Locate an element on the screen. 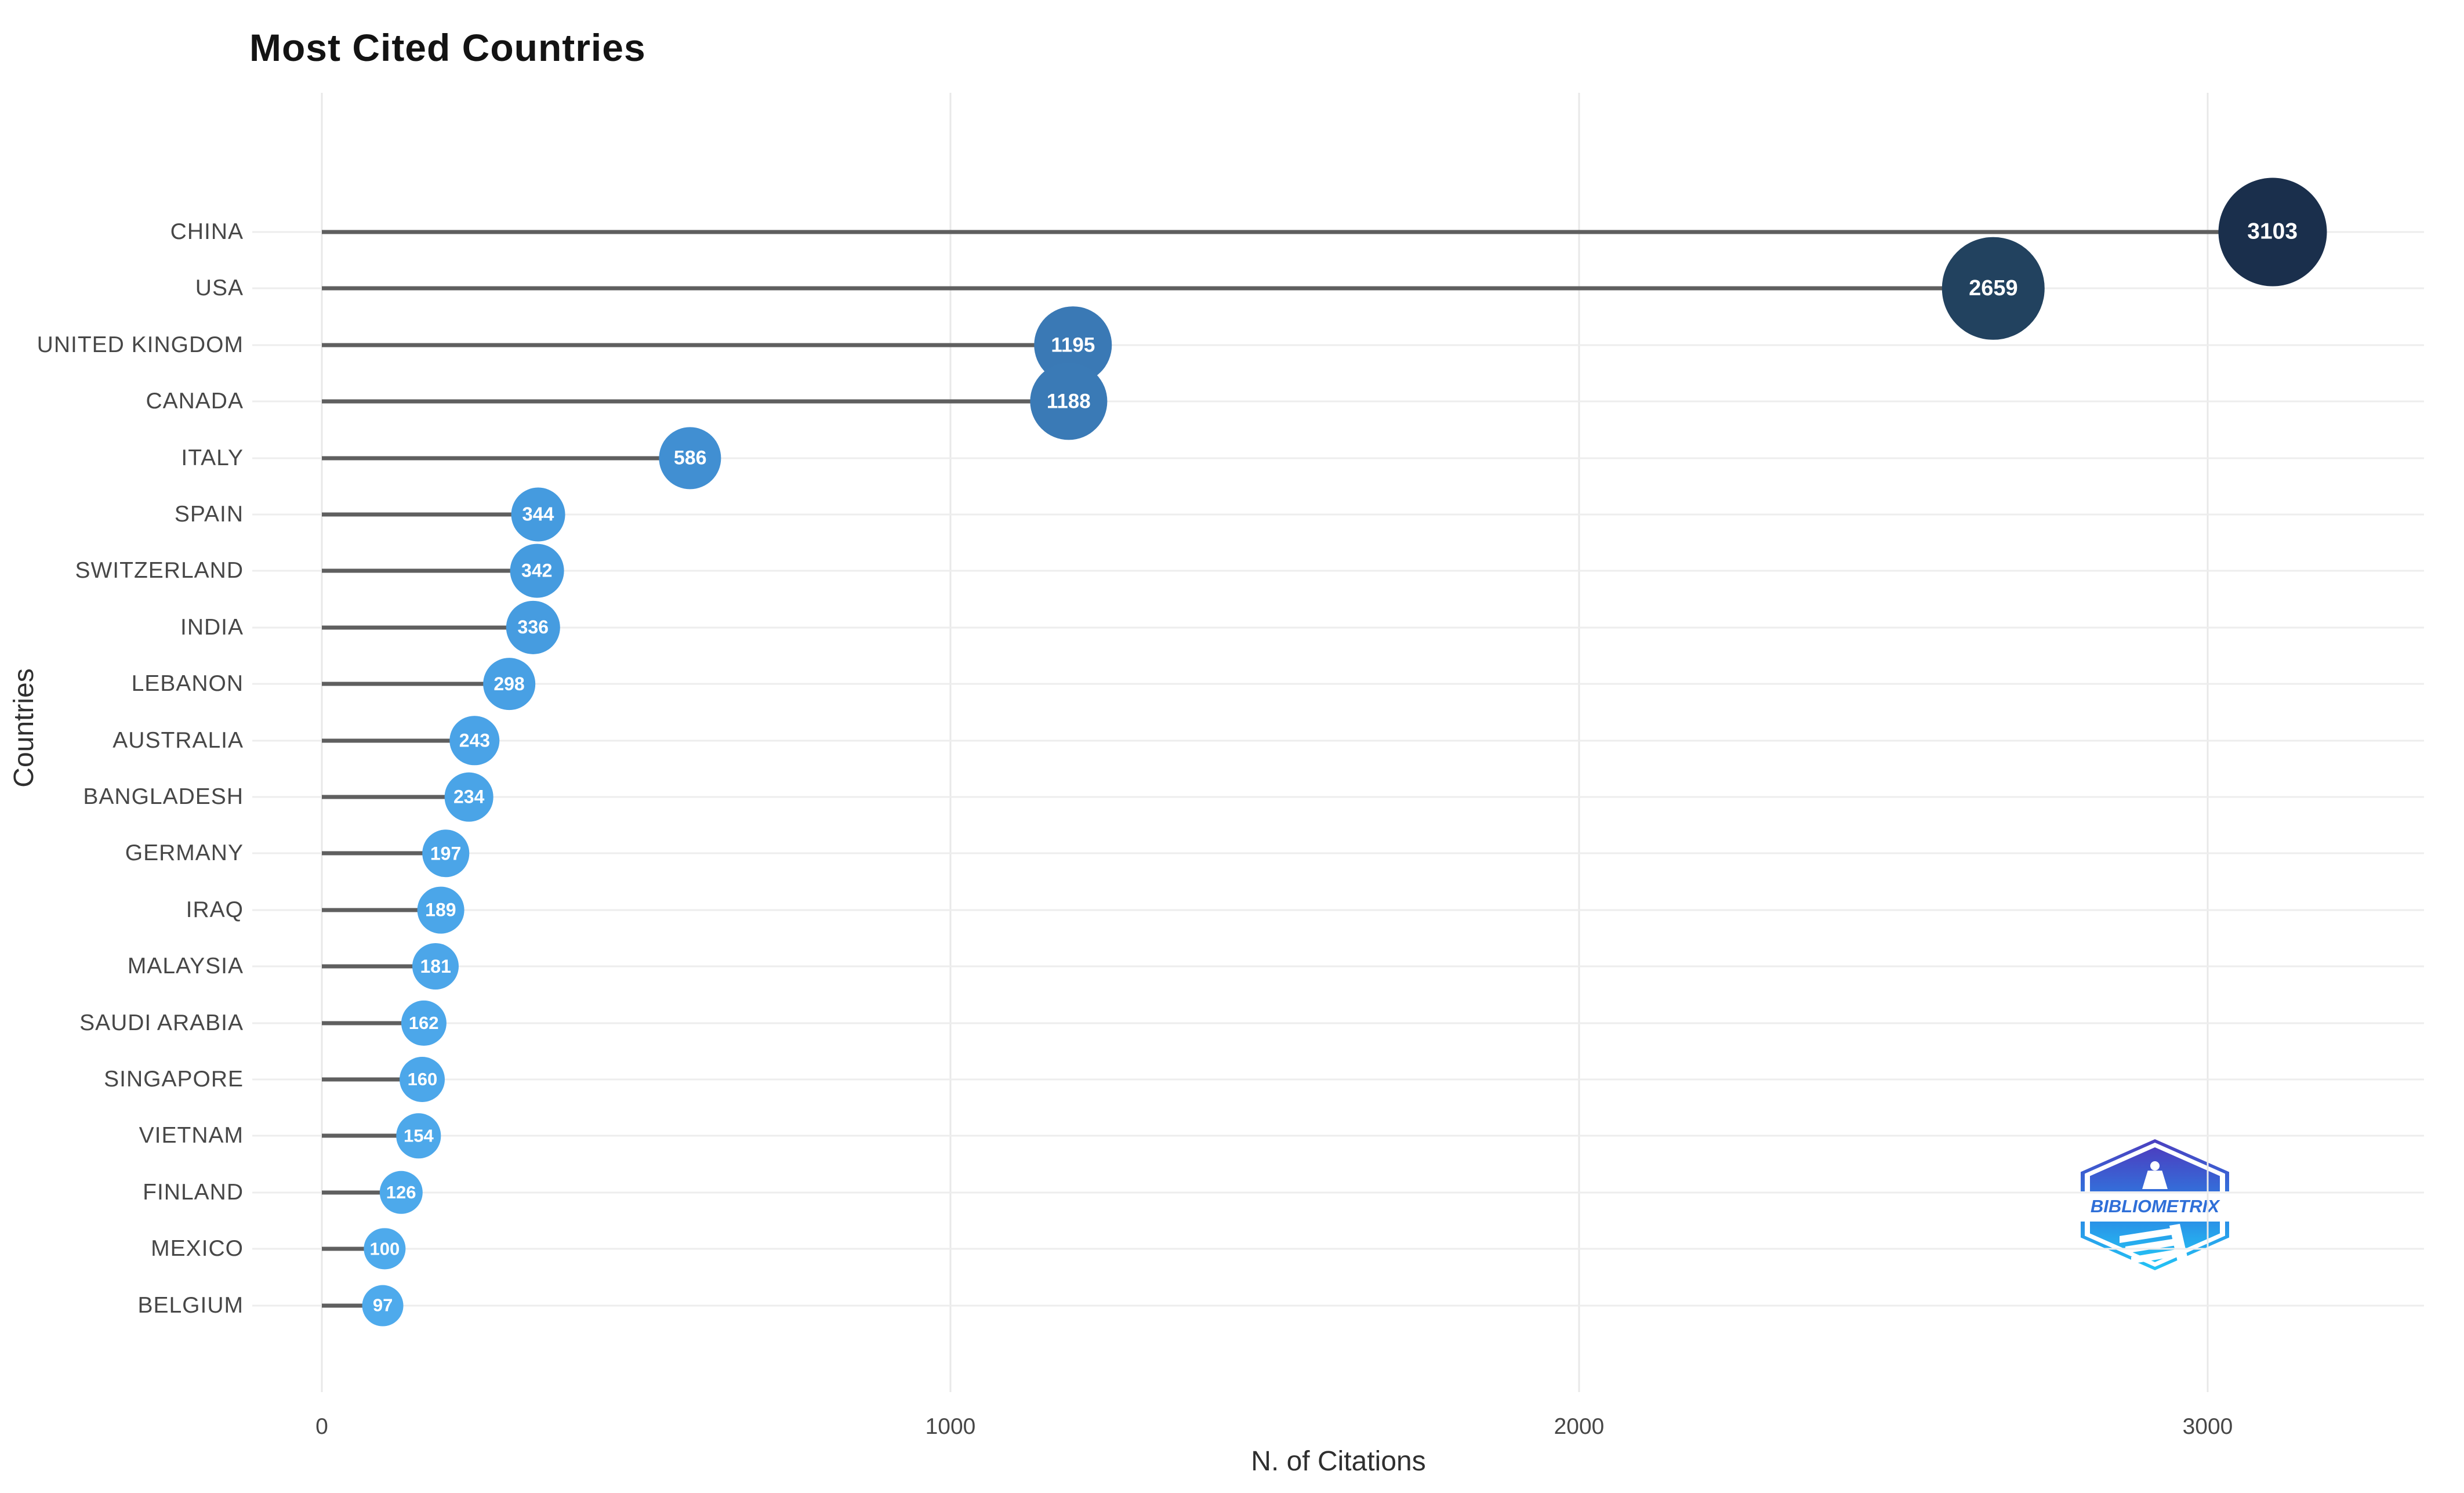 The image size is (2464, 1493). bubble-value-label: 234 is located at coordinates (469, 796).